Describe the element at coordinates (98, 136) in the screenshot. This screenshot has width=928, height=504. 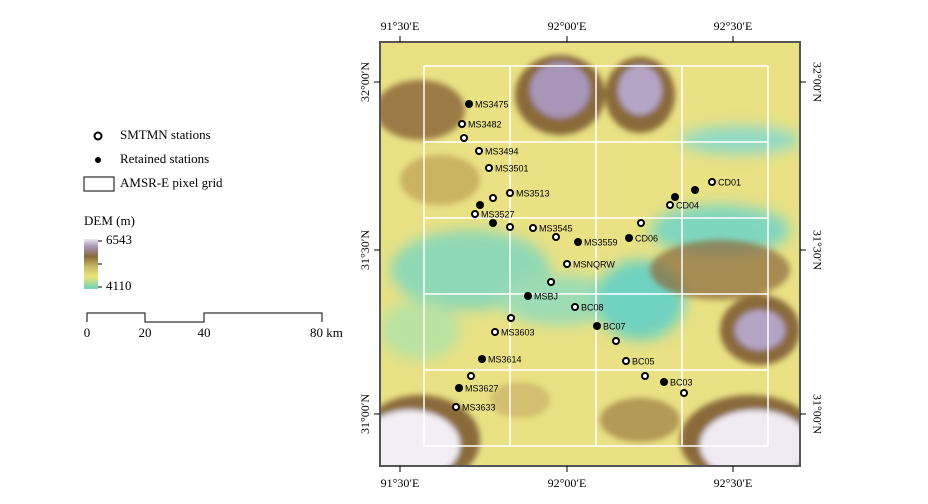
I see `legend-open-marker` at that location.